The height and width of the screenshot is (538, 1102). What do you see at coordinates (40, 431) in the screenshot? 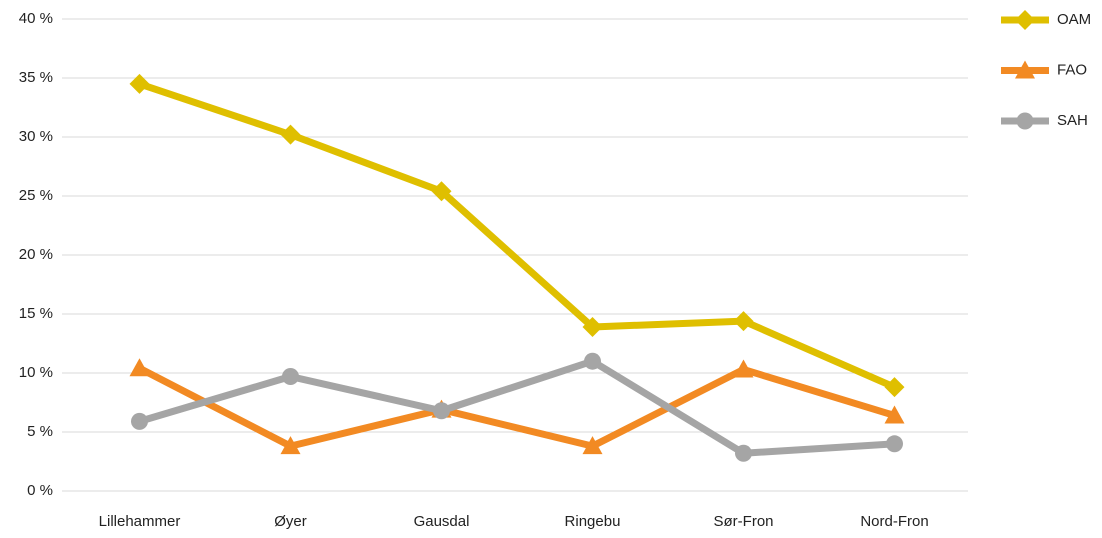
I see `y-tick-label: 5 %` at bounding box center [40, 431].